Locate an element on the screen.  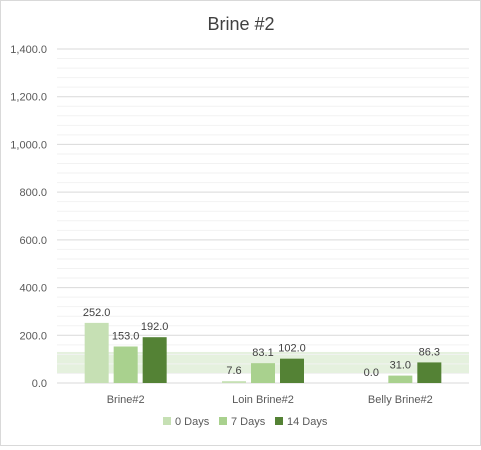
y-tick-label: 1,400.0 is located at coordinates (28, 50).